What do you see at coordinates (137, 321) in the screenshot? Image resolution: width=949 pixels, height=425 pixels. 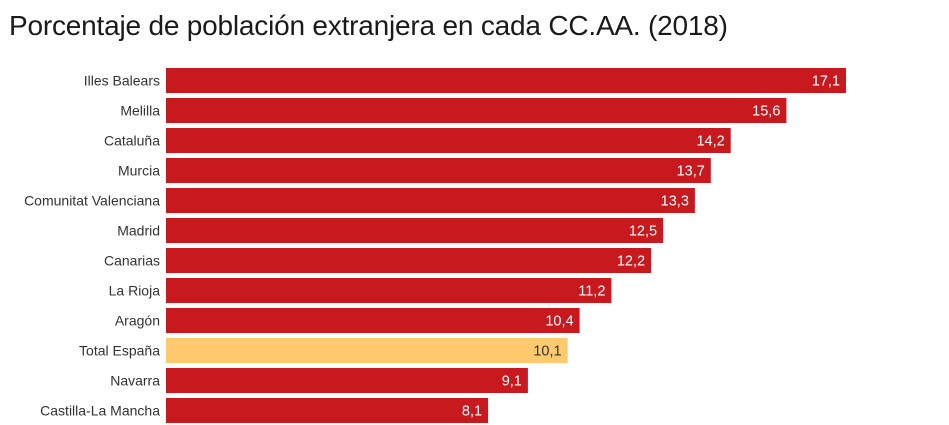 I see `category-label: Aragón` at bounding box center [137, 321].